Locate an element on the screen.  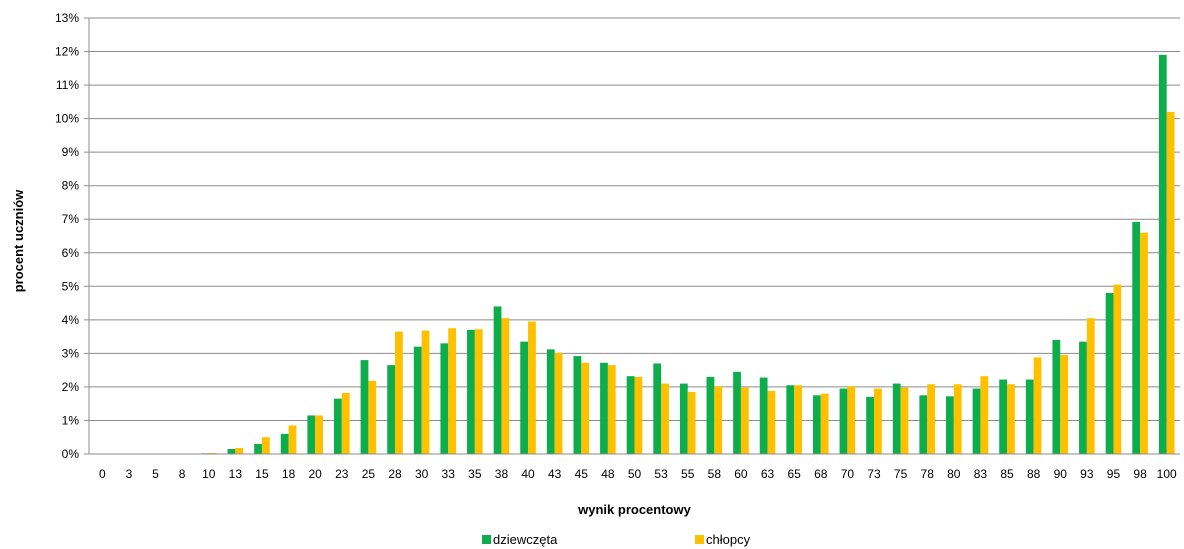
x-tick-label: 30 is located at coordinates (422, 474).